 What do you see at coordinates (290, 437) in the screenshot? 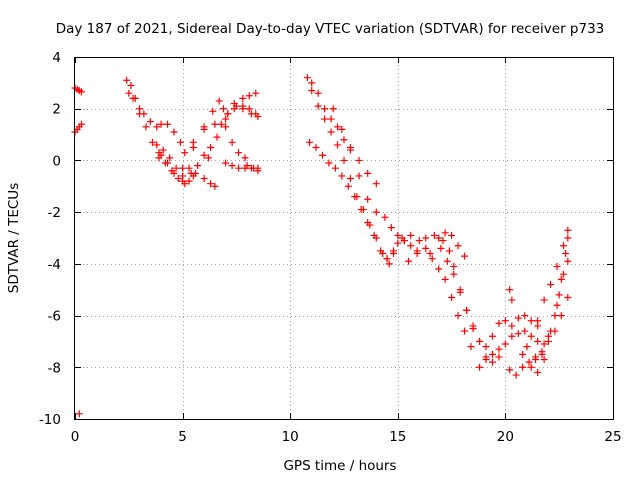
I see `x-tick-label: 10` at bounding box center [290, 437].